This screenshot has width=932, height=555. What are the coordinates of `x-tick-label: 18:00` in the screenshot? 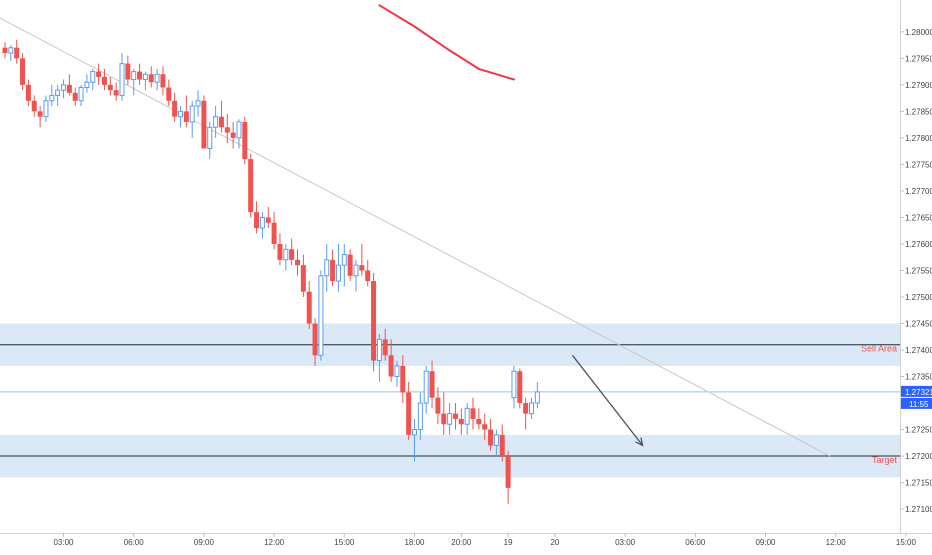 It's located at (414, 542).